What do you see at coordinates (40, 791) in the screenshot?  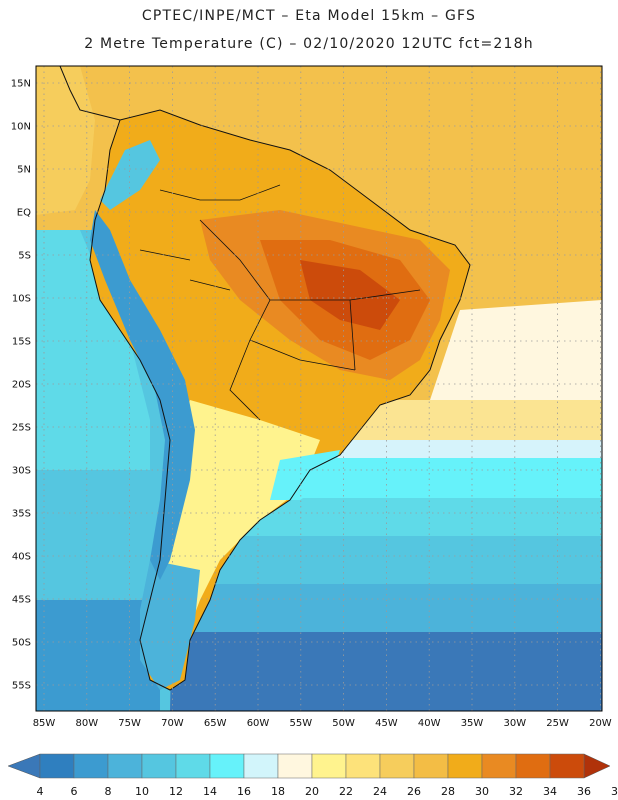 I see `colorbar-label: 4` at bounding box center [40, 791].